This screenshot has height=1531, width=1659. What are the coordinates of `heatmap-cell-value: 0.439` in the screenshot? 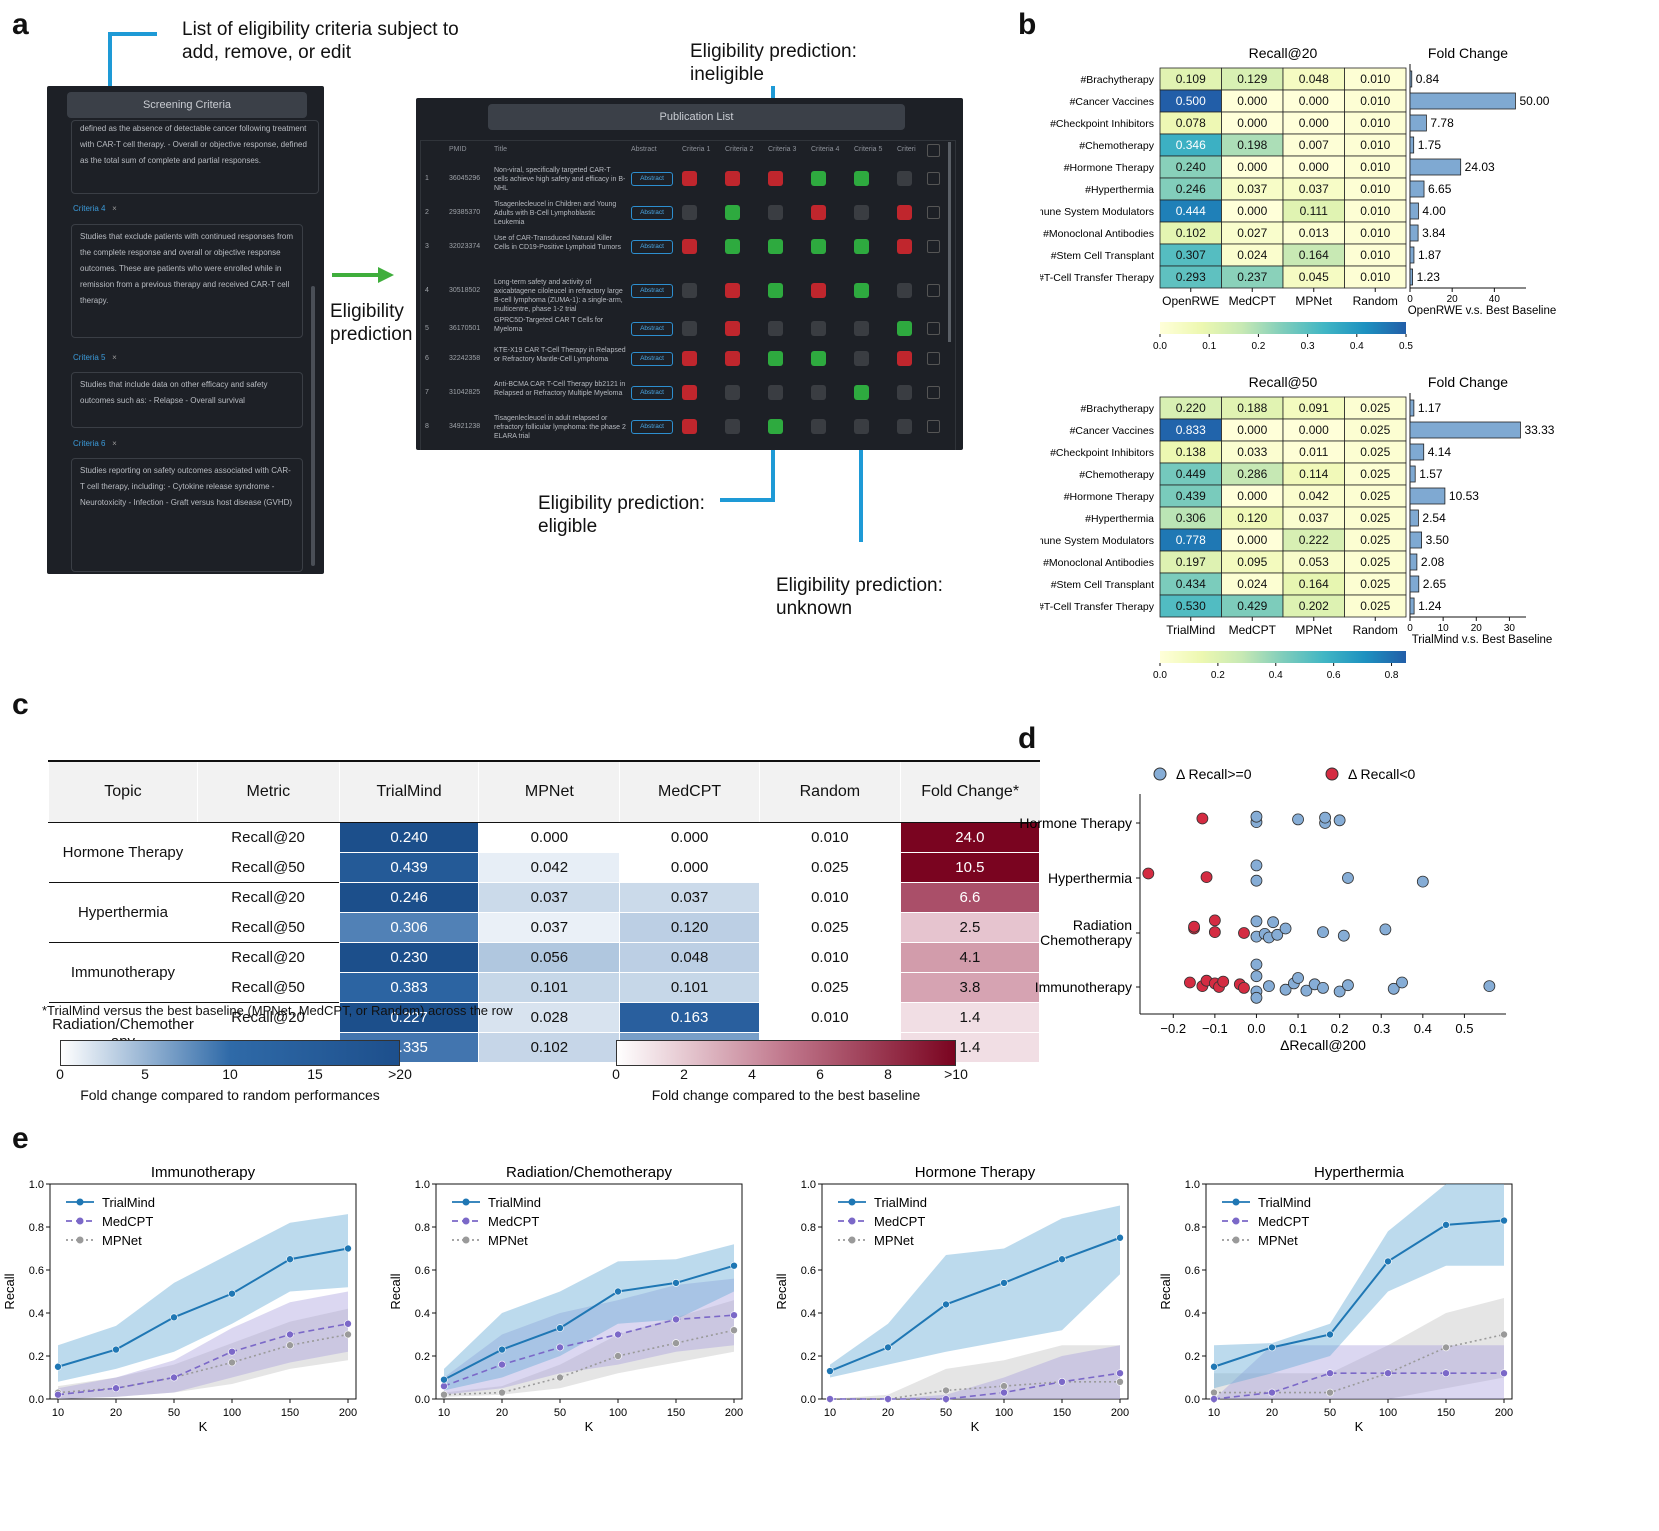 It's located at (1191, 496).